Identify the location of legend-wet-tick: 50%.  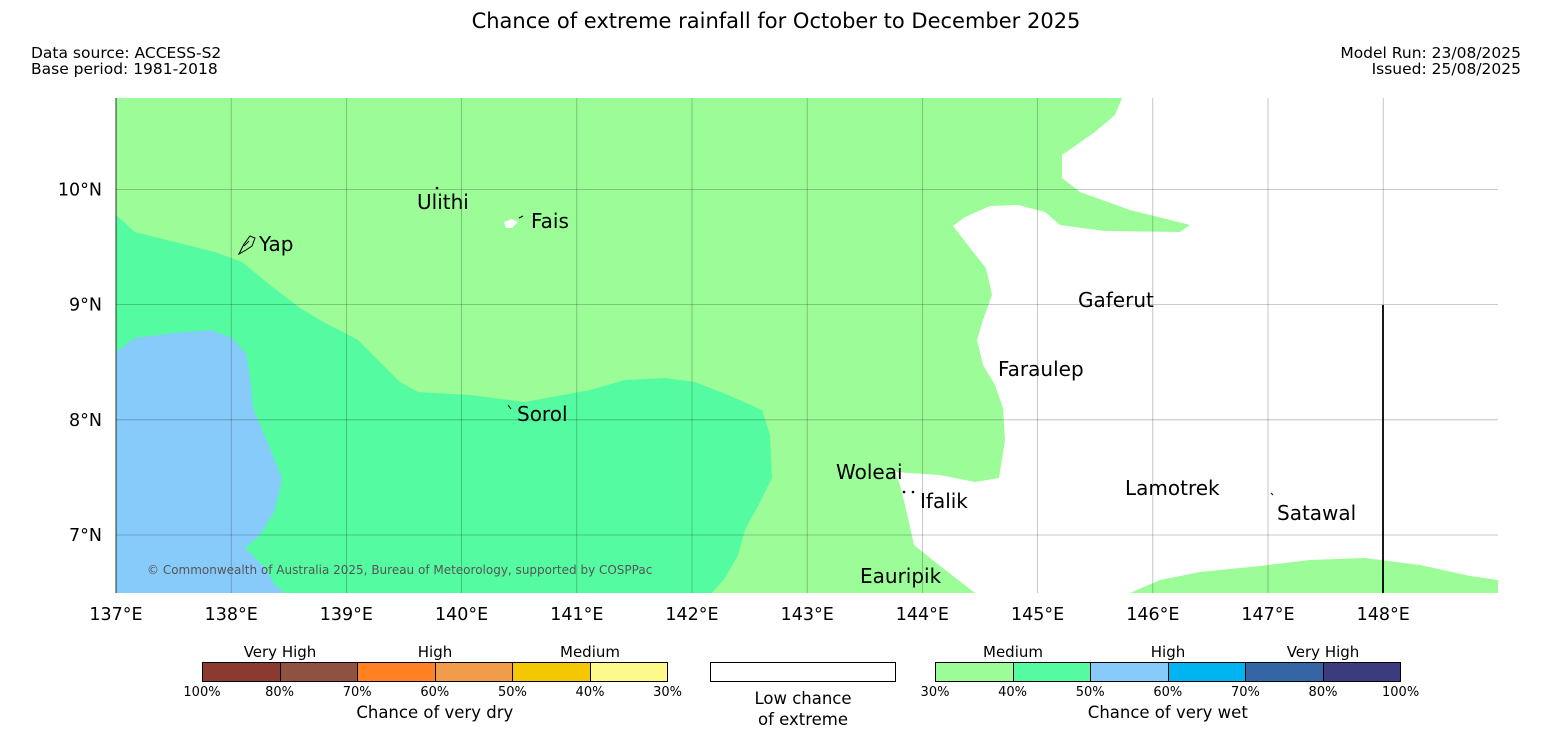
(1090, 692).